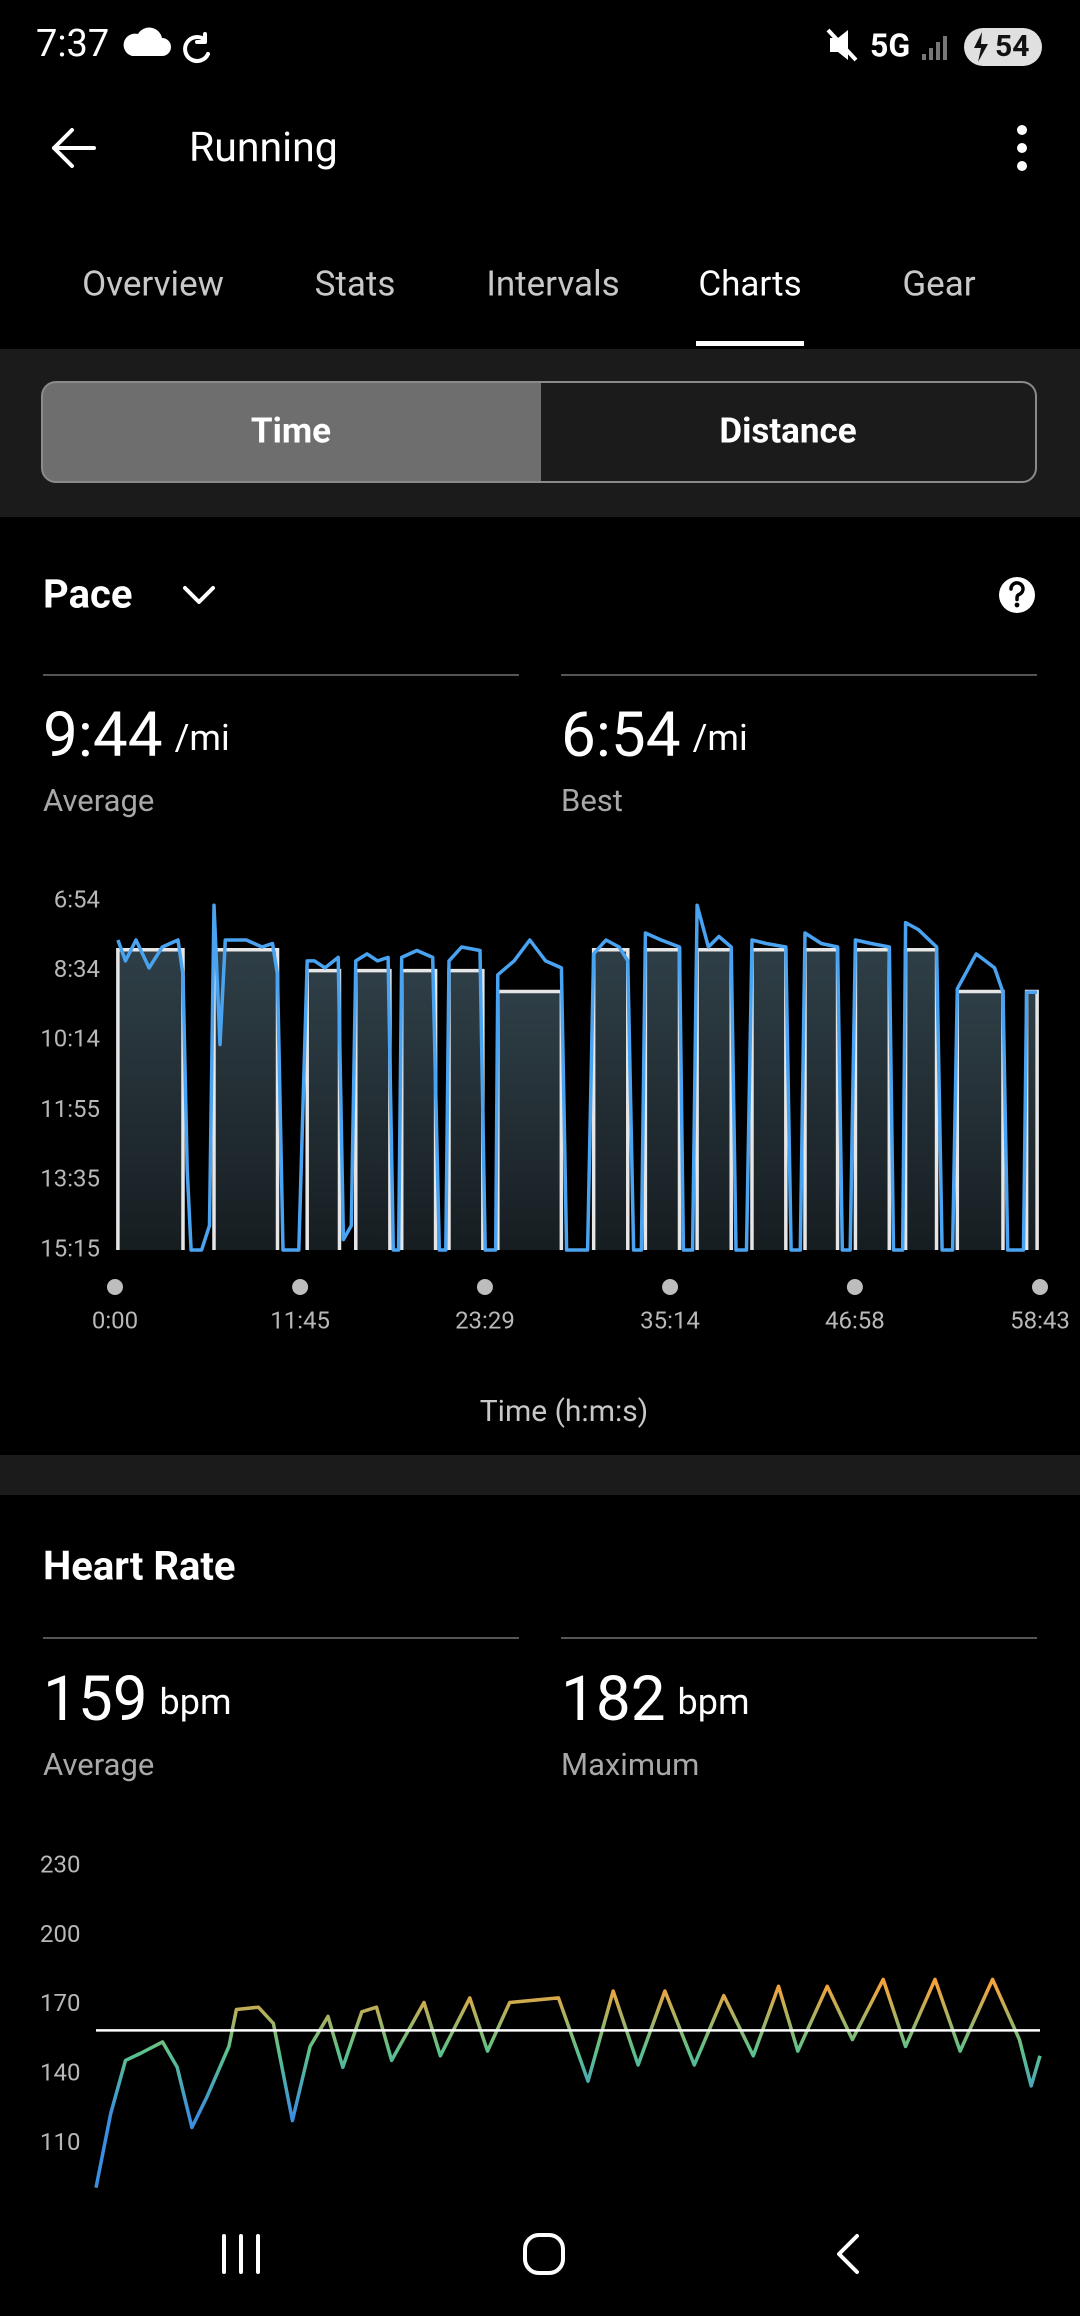 This screenshot has width=1080, height=2316. I want to click on section-gap, so click(540, 1475).